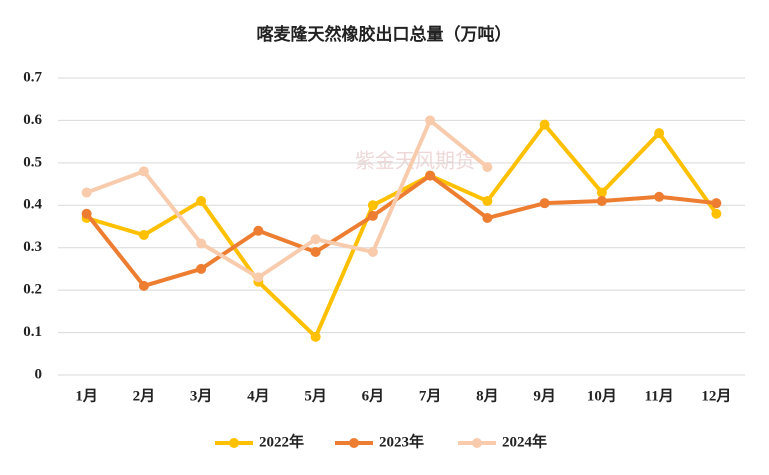 The height and width of the screenshot is (475, 769). I want to click on x-tick-label: 5月, so click(315, 395).